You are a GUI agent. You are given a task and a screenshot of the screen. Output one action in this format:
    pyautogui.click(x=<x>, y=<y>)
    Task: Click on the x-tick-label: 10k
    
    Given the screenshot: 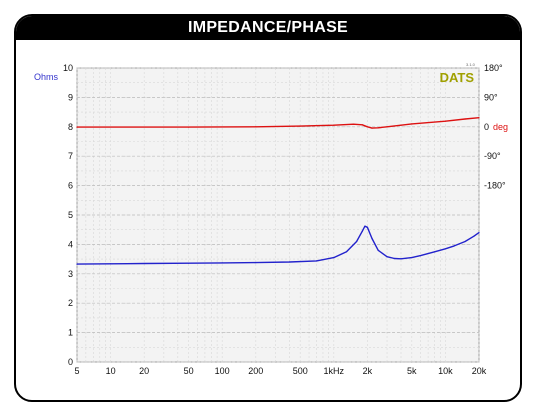 What is the action you would take?
    pyautogui.click(x=445, y=371)
    